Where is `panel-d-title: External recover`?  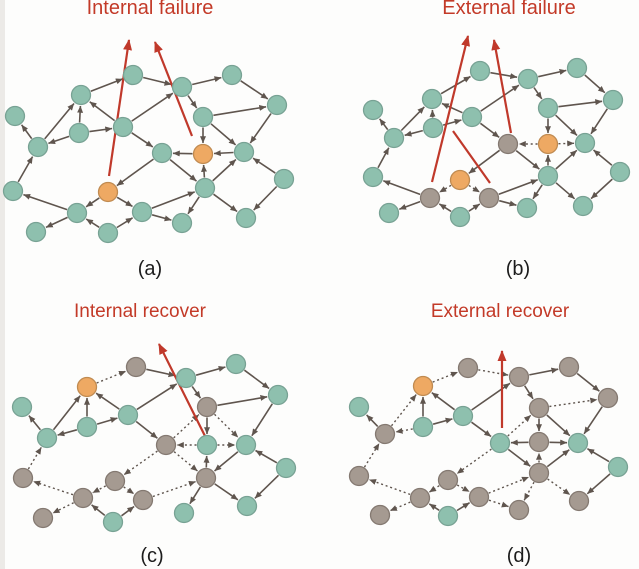
panel-d-title: External recover is located at coordinates (500, 311).